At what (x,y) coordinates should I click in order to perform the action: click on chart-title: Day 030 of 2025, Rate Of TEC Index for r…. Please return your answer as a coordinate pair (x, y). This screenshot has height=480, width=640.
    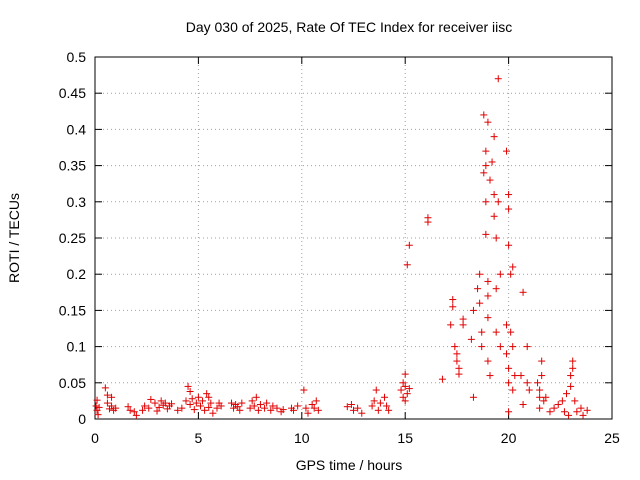
    Looking at the image, I should click on (349, 27).